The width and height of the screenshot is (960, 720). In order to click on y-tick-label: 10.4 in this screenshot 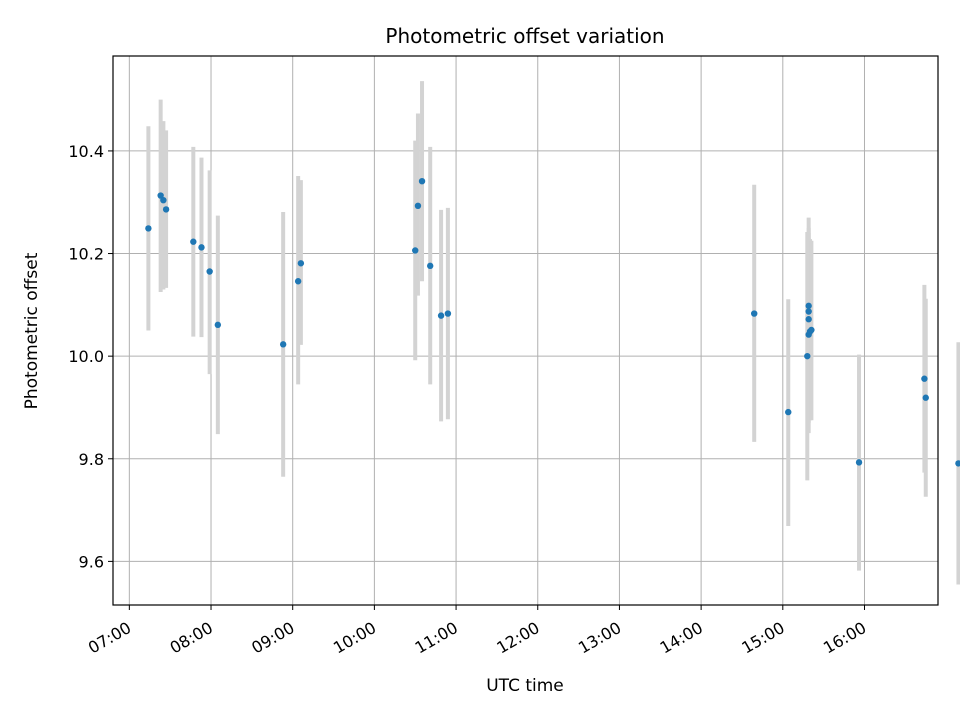, I will do `click(86, 151)`.